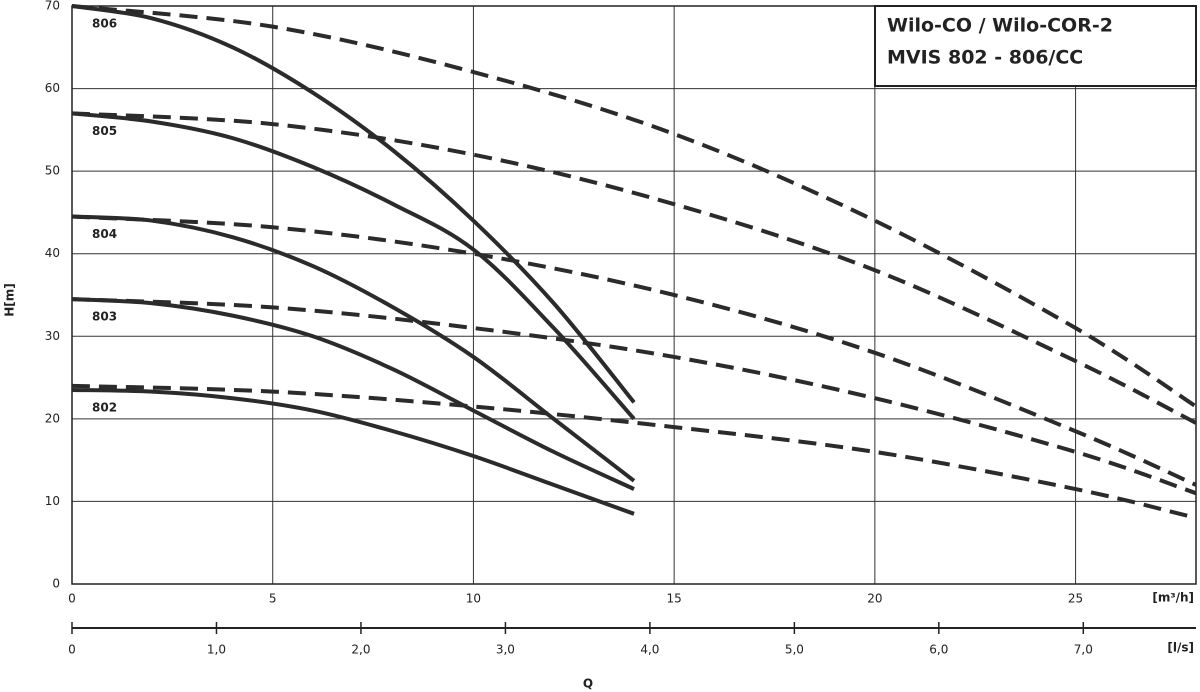  What do you see at coordinates (104, 317) in the screenshot?
I see `curve-label: 803` at bounding box center [104, 317].